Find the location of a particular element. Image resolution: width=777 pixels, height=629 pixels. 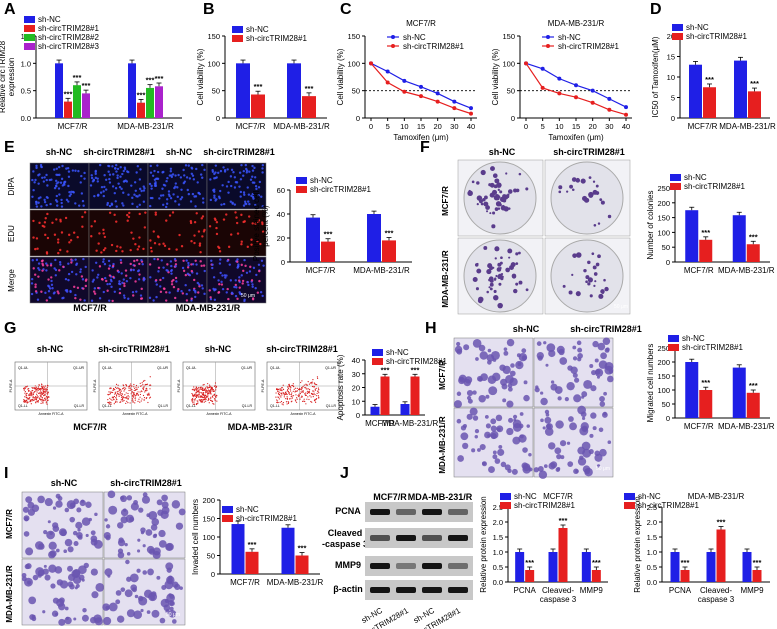

significance-mark: *** is located at coordinates (596, 562).